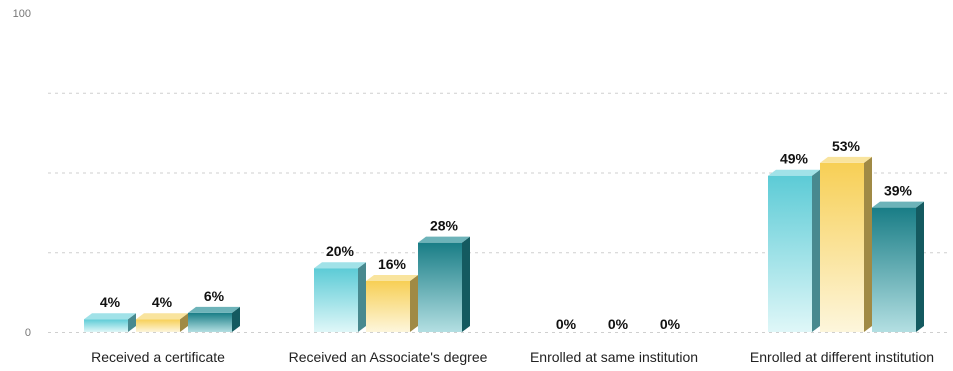 The image size is (953, 371). I want to click on category-label: Received an Associate's degree, so click(388, 357).